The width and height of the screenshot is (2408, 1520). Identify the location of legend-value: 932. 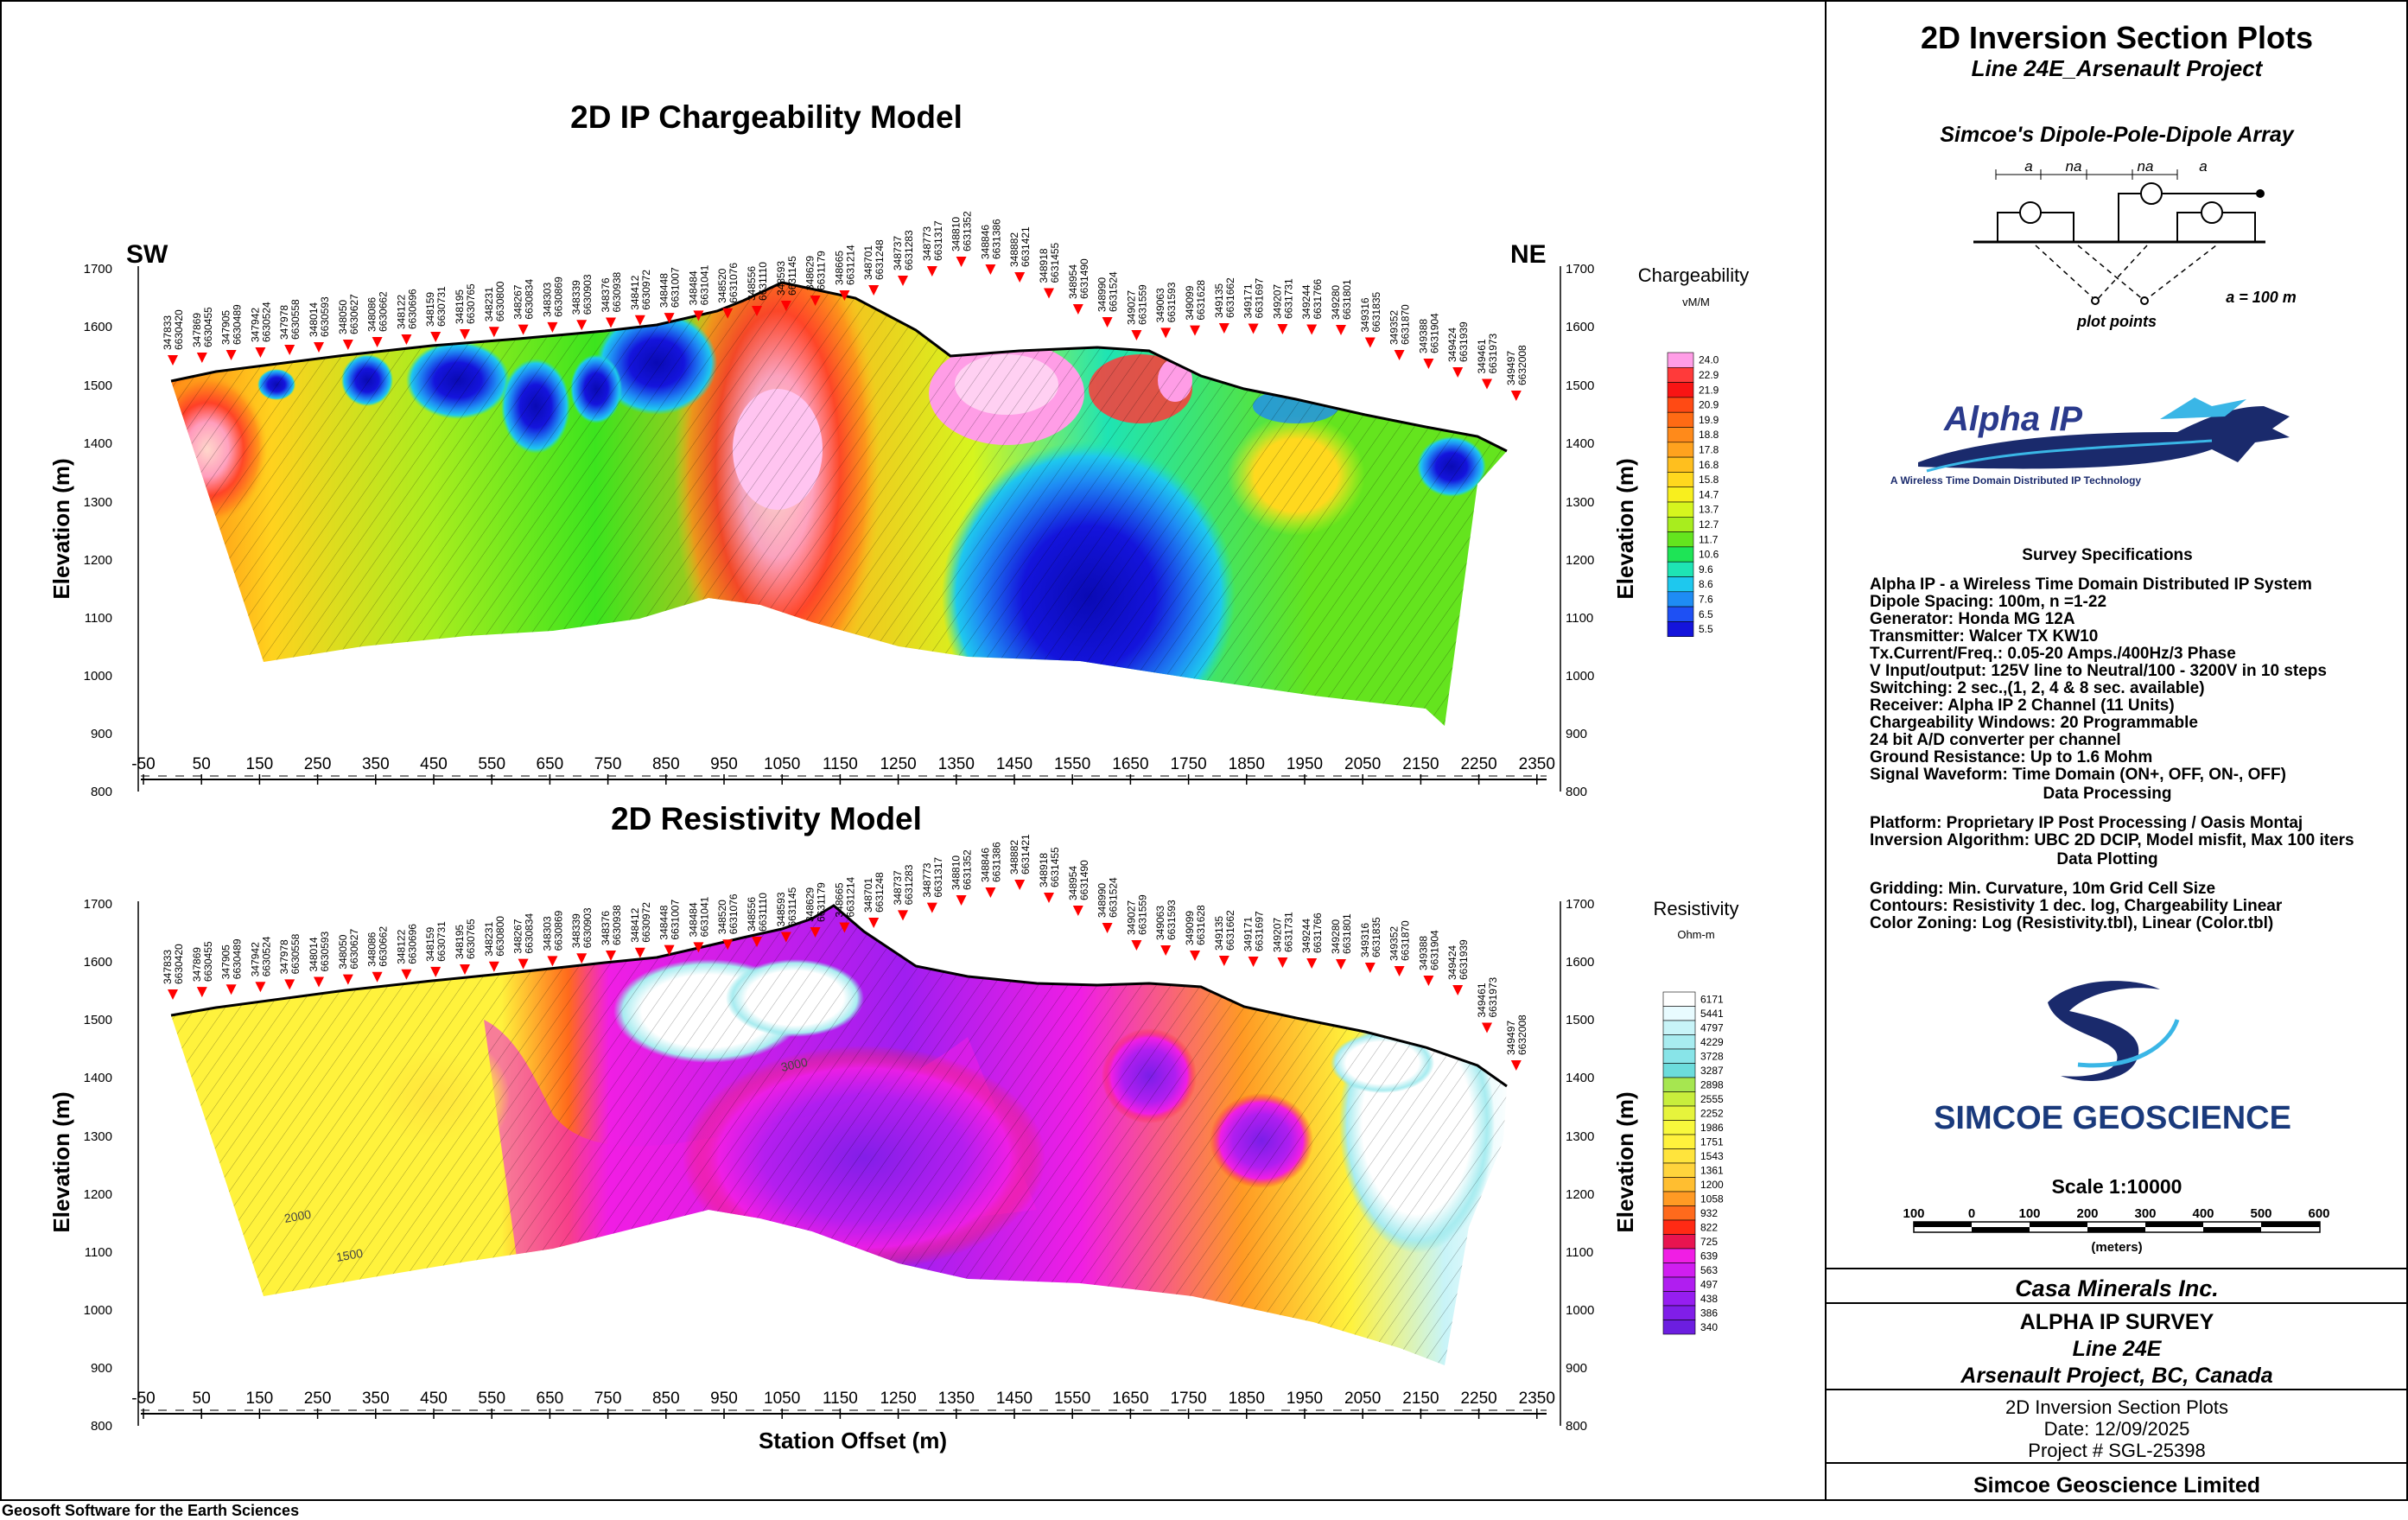
(1709, 1213).